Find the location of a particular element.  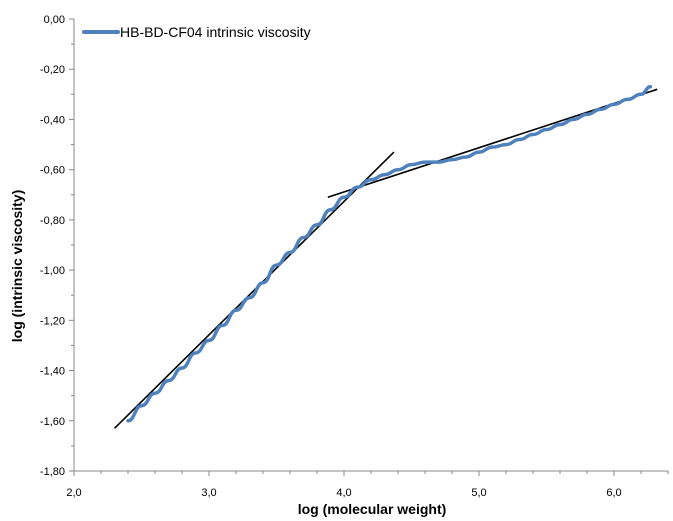

x-tick-label: 4,0 is located at coordinates (343, 493).